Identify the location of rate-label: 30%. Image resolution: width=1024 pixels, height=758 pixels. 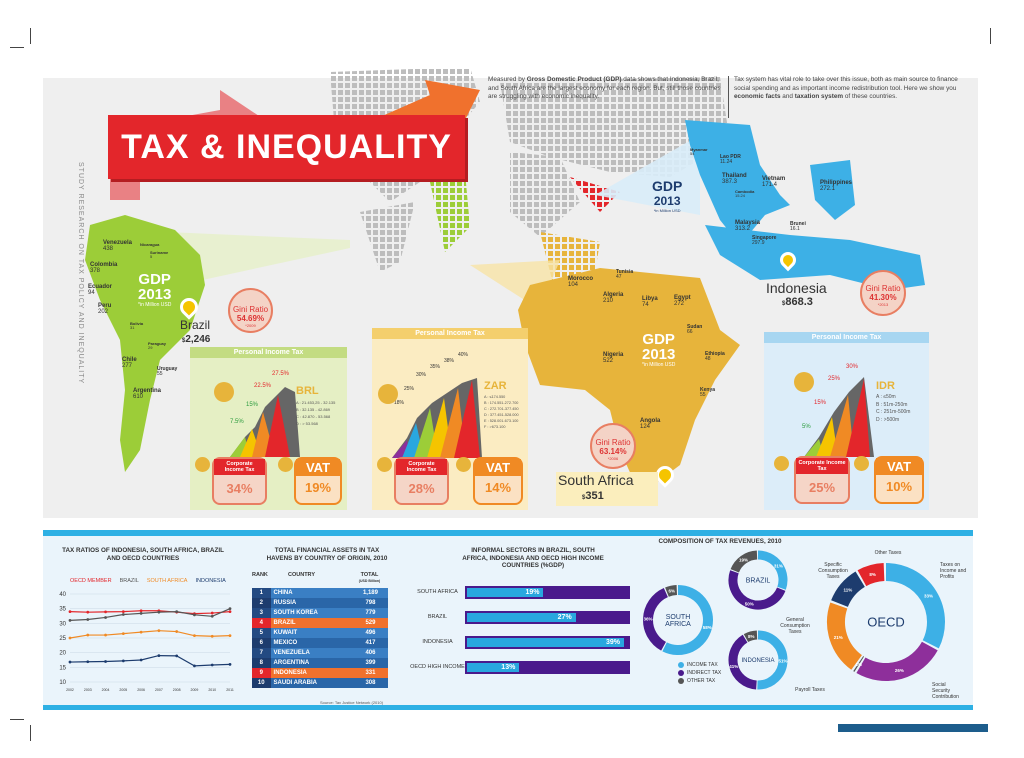
(421, 375).